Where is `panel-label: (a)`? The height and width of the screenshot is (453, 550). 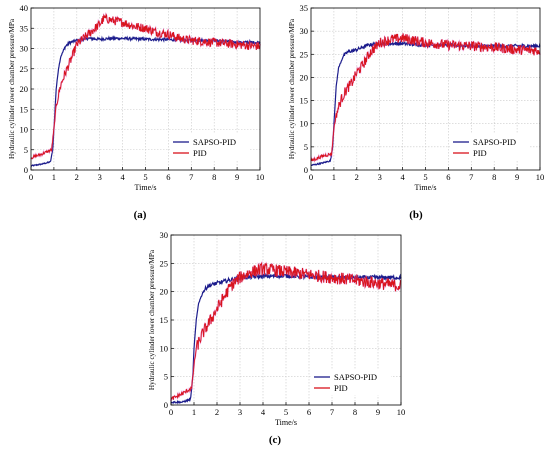 panel-label: (a) is located at coordinates (140, 215).